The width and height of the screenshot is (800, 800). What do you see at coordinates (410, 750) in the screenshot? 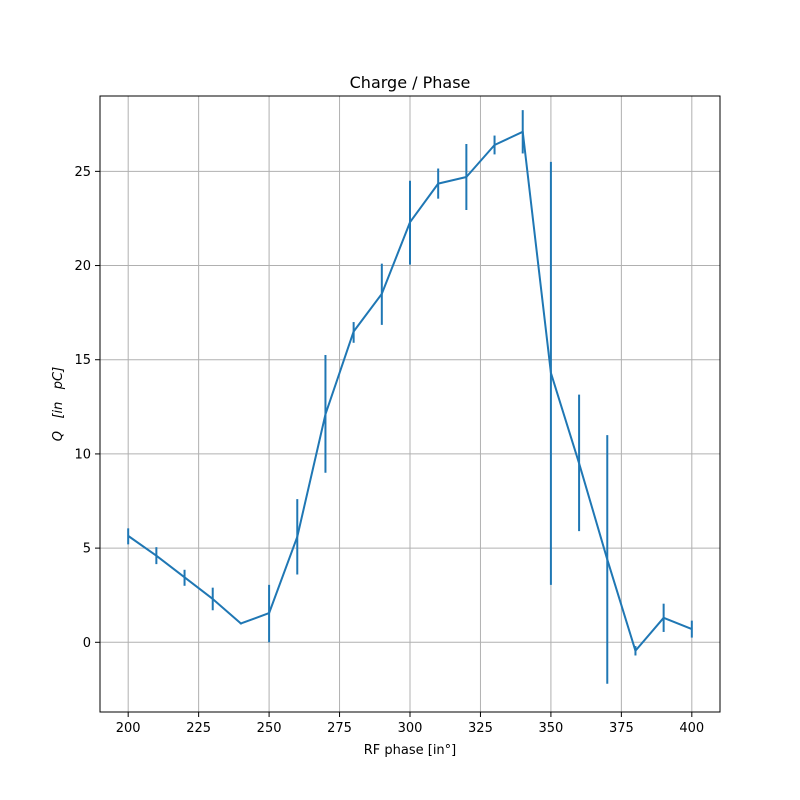
I see `x-axis-label: RF phase [in°]` at bounding box center [410, 750].